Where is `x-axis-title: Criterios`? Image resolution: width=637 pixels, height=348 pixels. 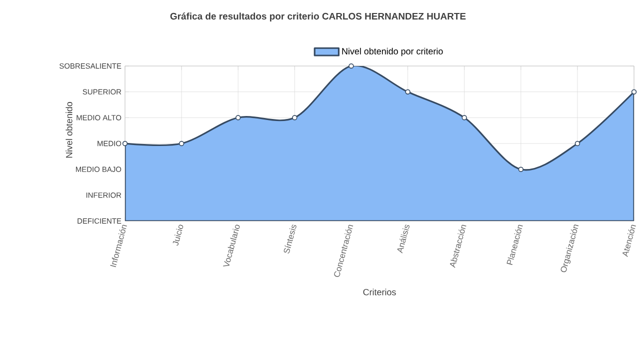
x-axis-title: Criterios is located at coordinates (379, 292).